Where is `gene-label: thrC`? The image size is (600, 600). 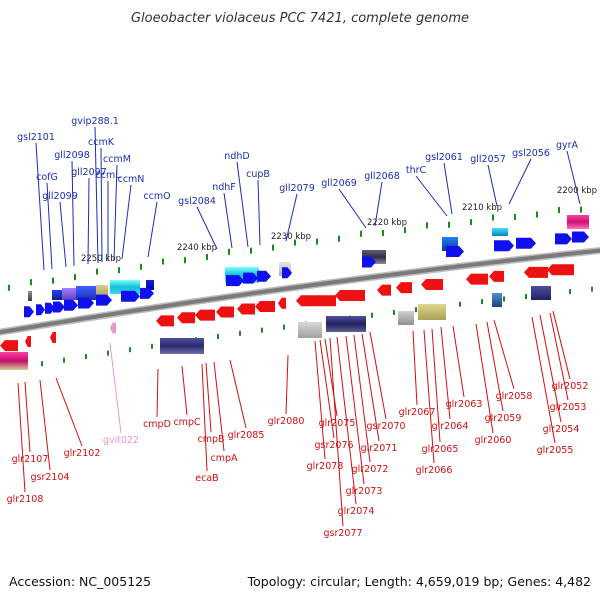
gene-label: thrC is located at coordinates (416, 170).